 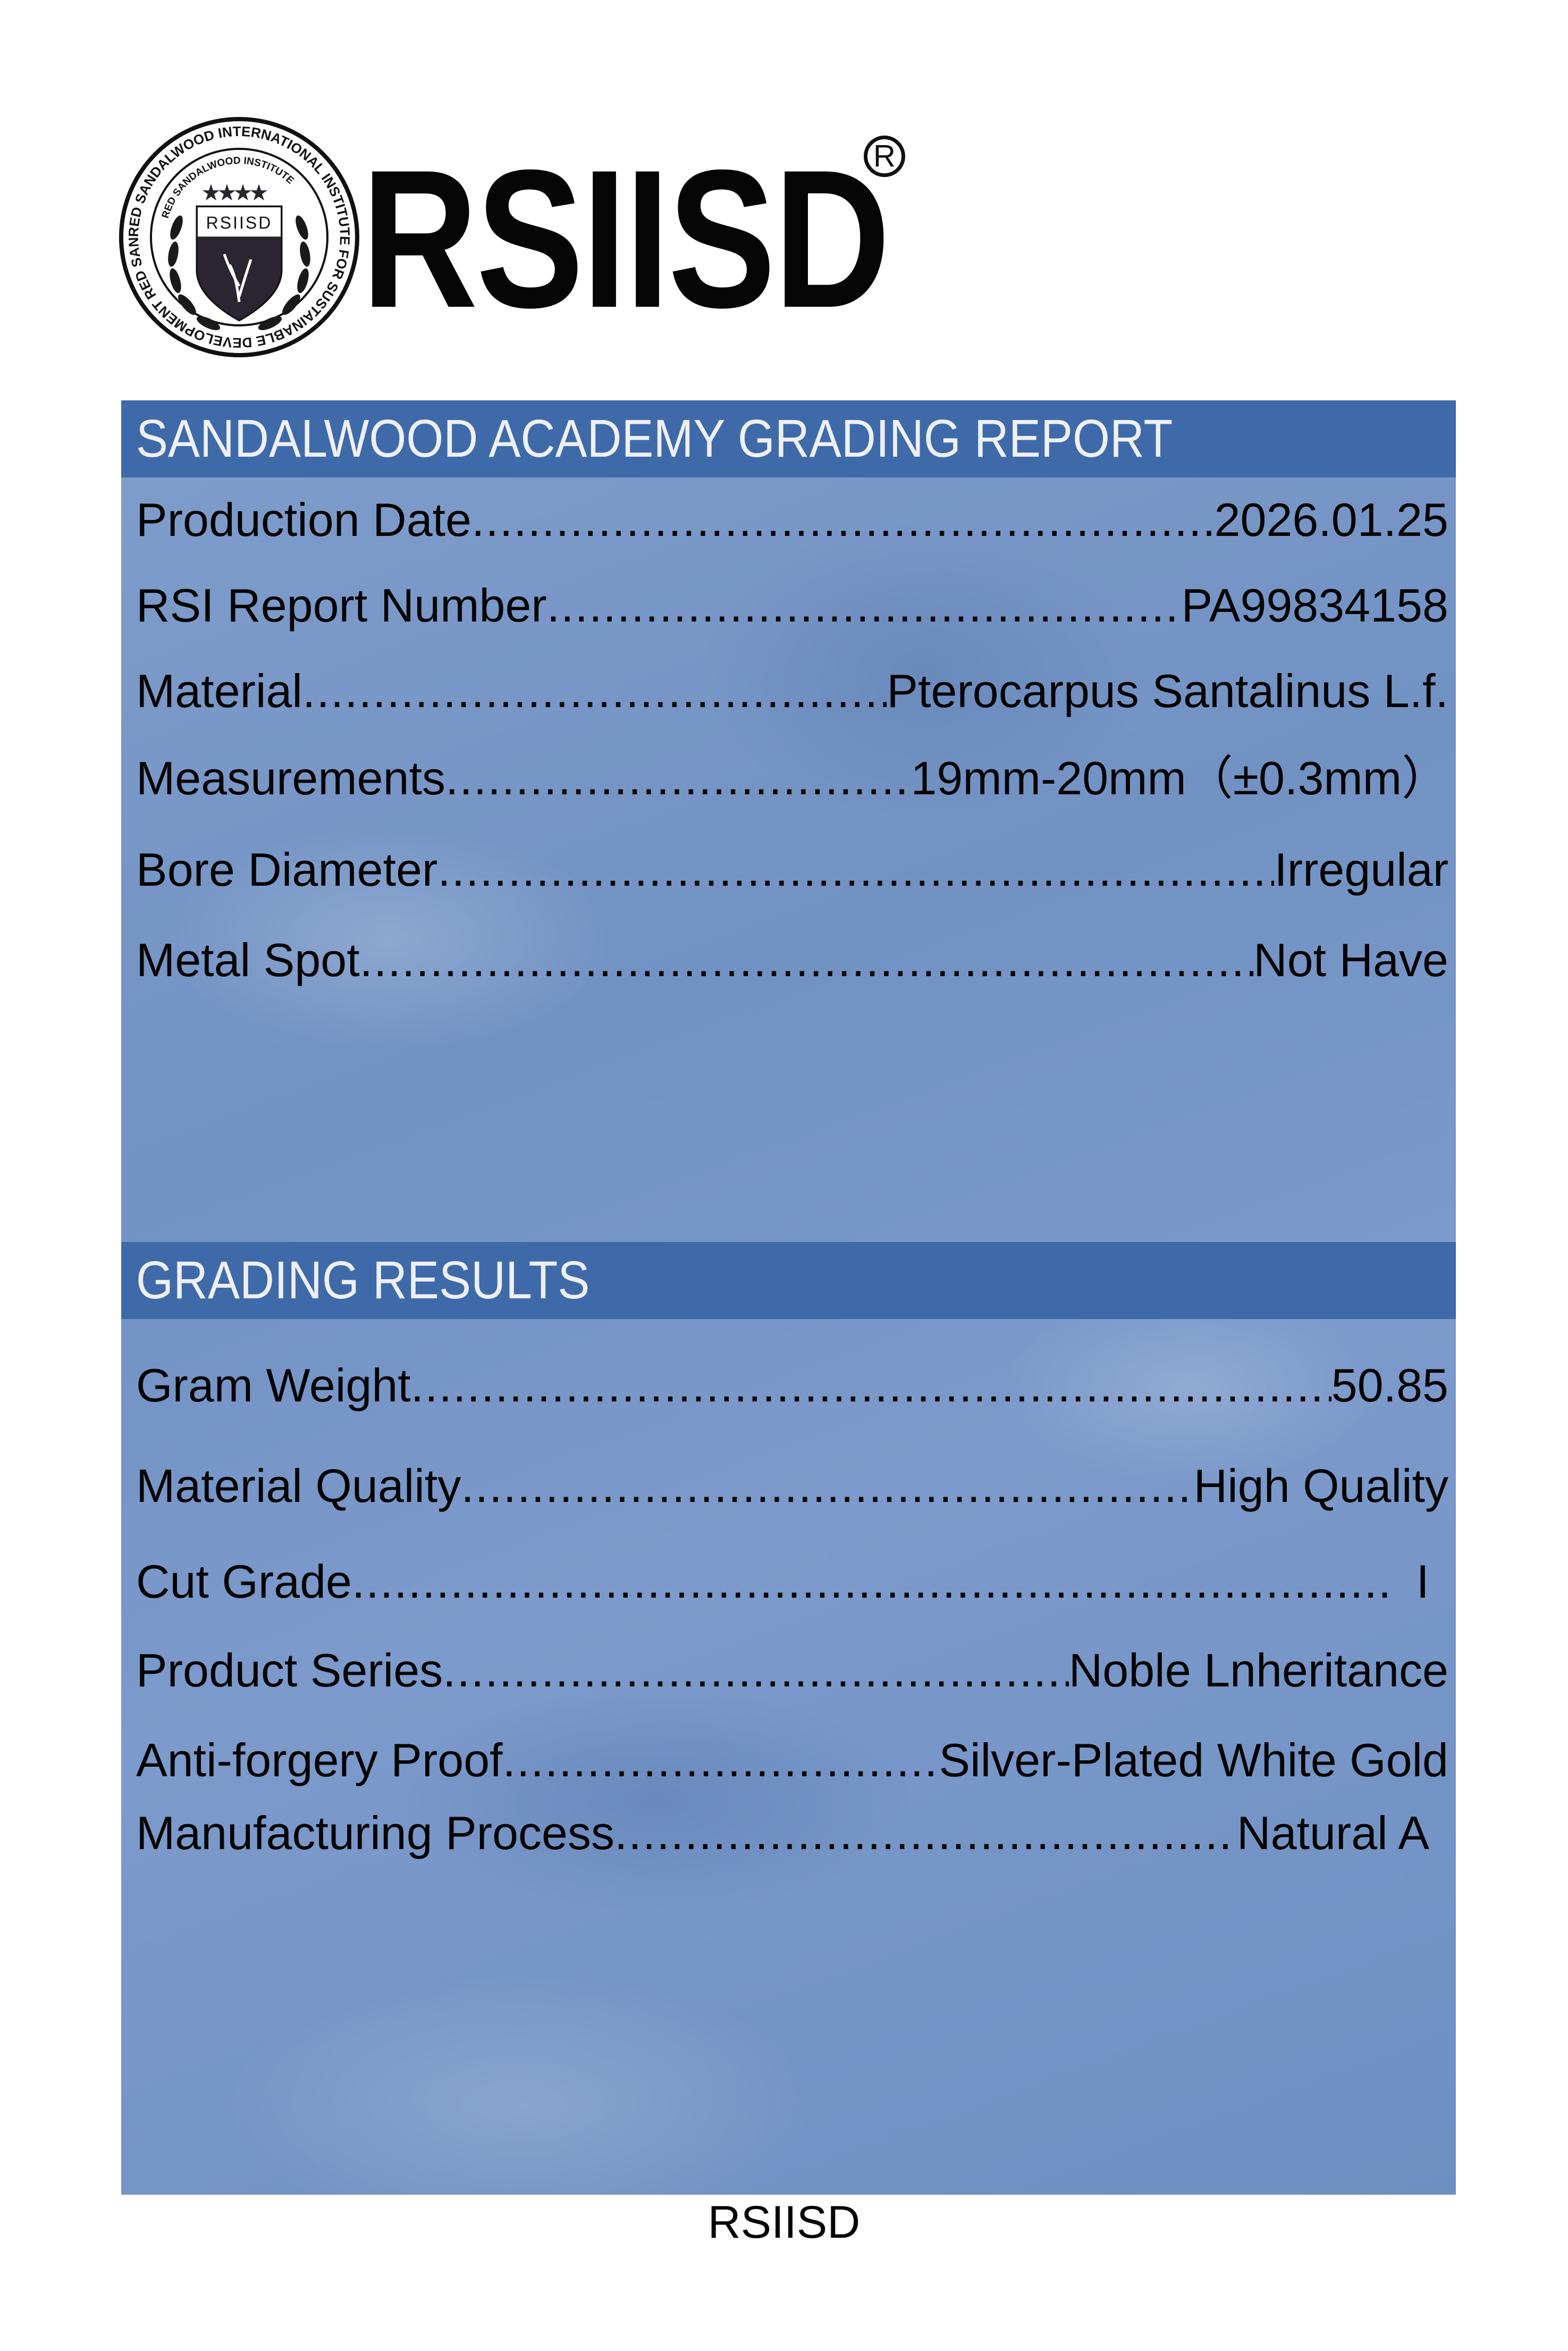 What do you see at coordinates (1314, 605) in the screenshot?
I see `field-value: PA99834158` at bounding box center [1314, 605].